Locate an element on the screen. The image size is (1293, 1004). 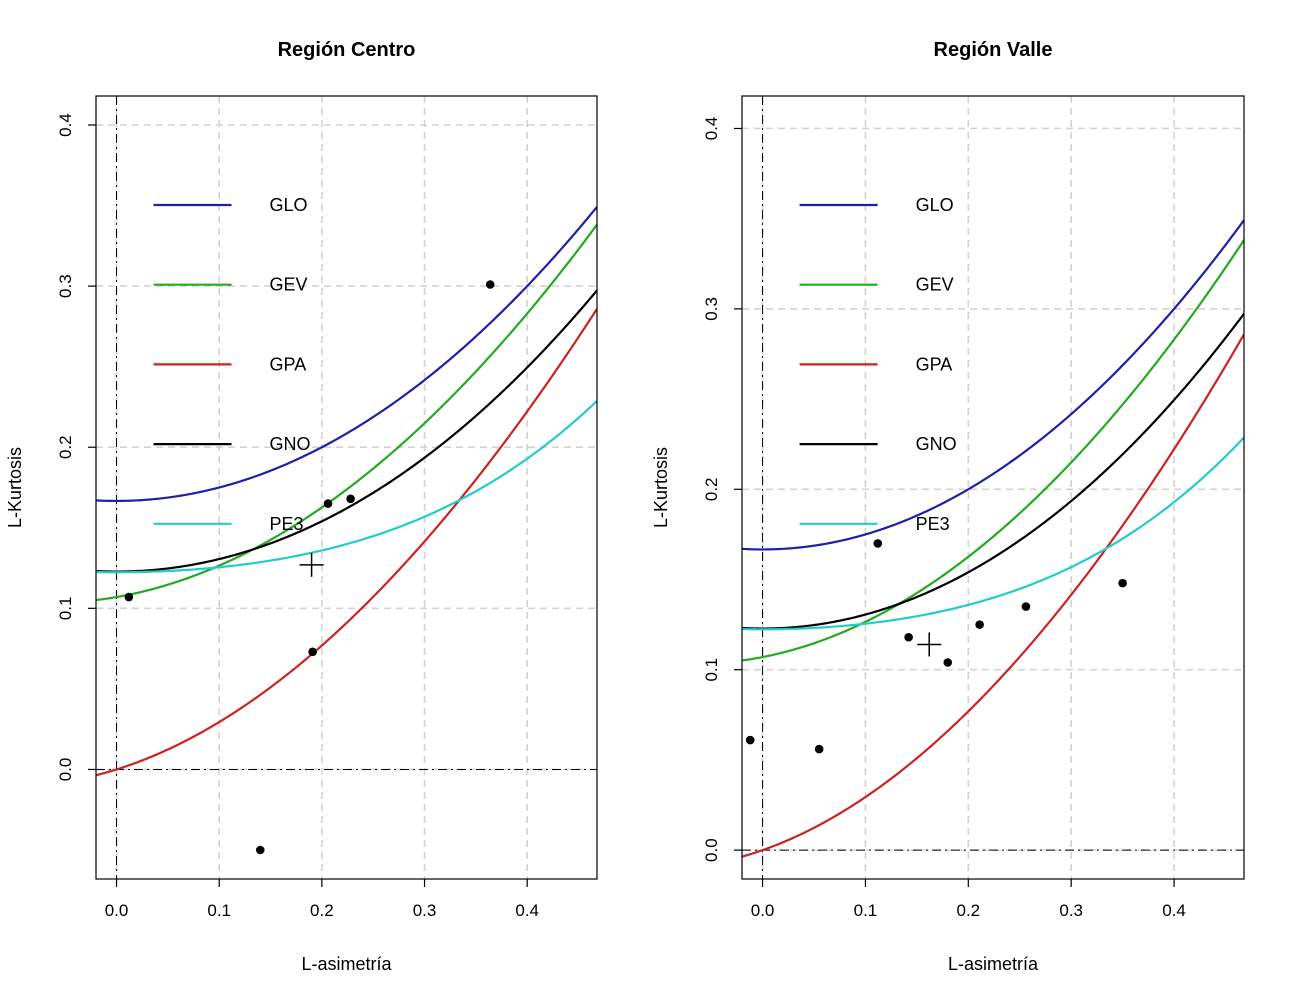
curve-gev is located at coordinates (346, 412).